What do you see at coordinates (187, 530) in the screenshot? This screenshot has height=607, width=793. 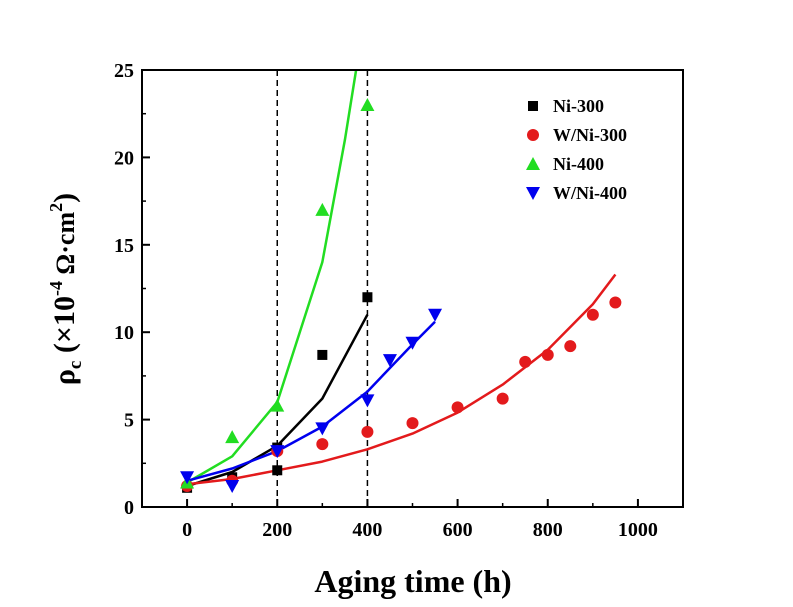 I see `x-tick-label: 0` at bounding box center [187, 530].